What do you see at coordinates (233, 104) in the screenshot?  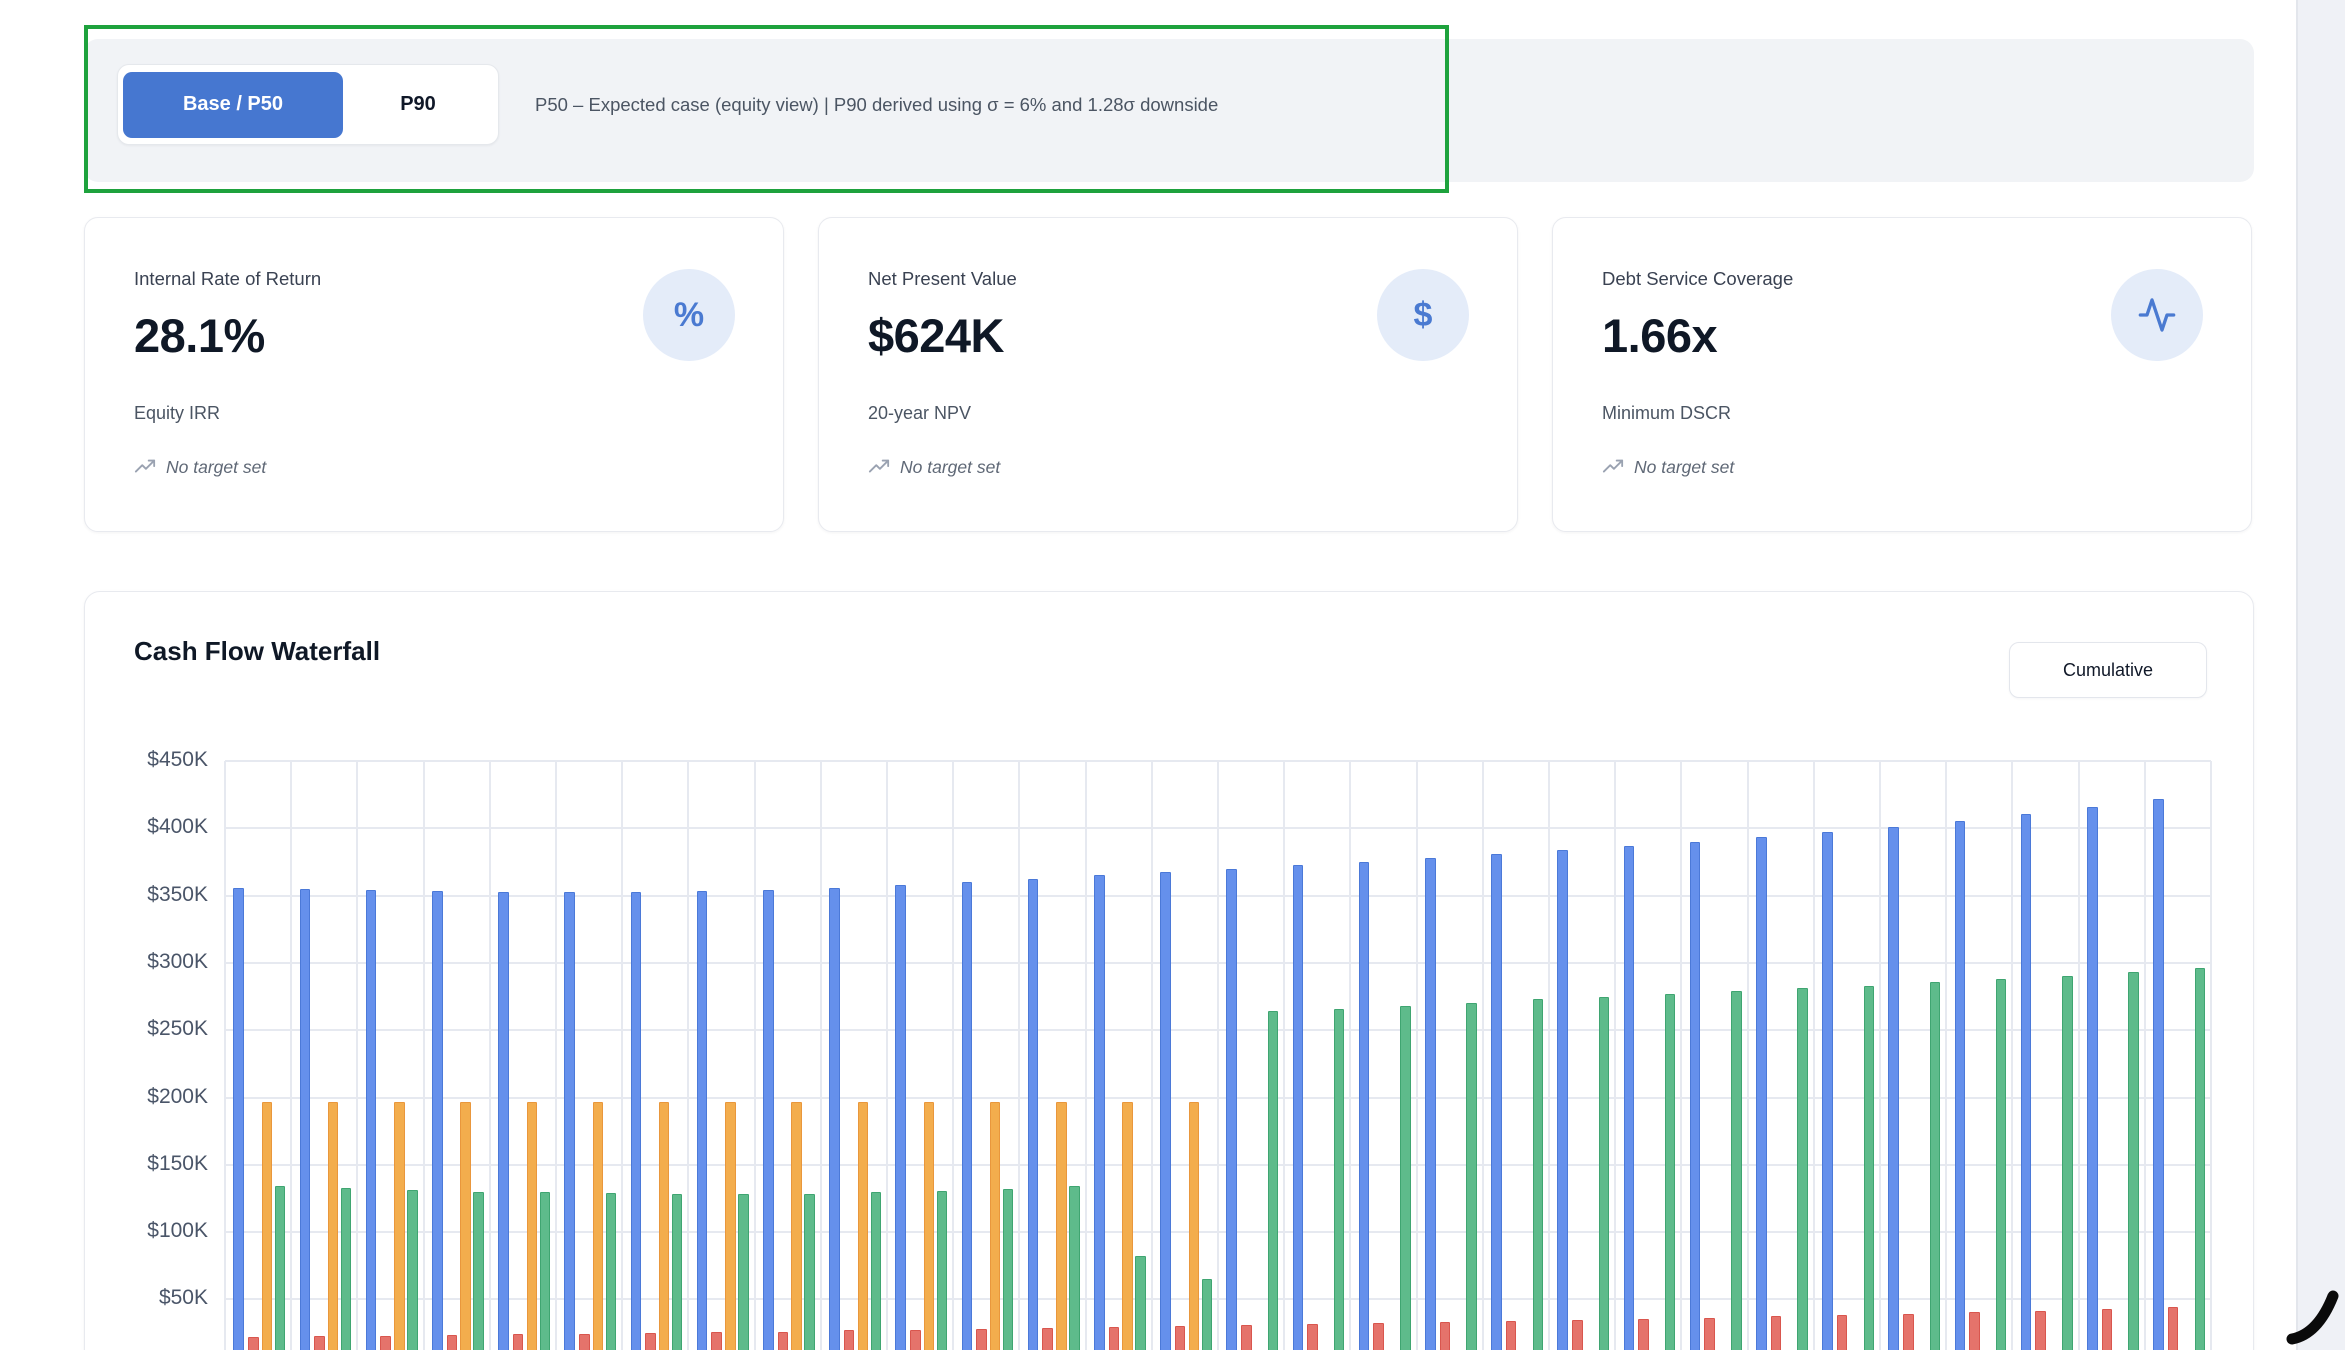 I see `toggle-base-p50-button: Base / P50` at bounding box center [233, 104].